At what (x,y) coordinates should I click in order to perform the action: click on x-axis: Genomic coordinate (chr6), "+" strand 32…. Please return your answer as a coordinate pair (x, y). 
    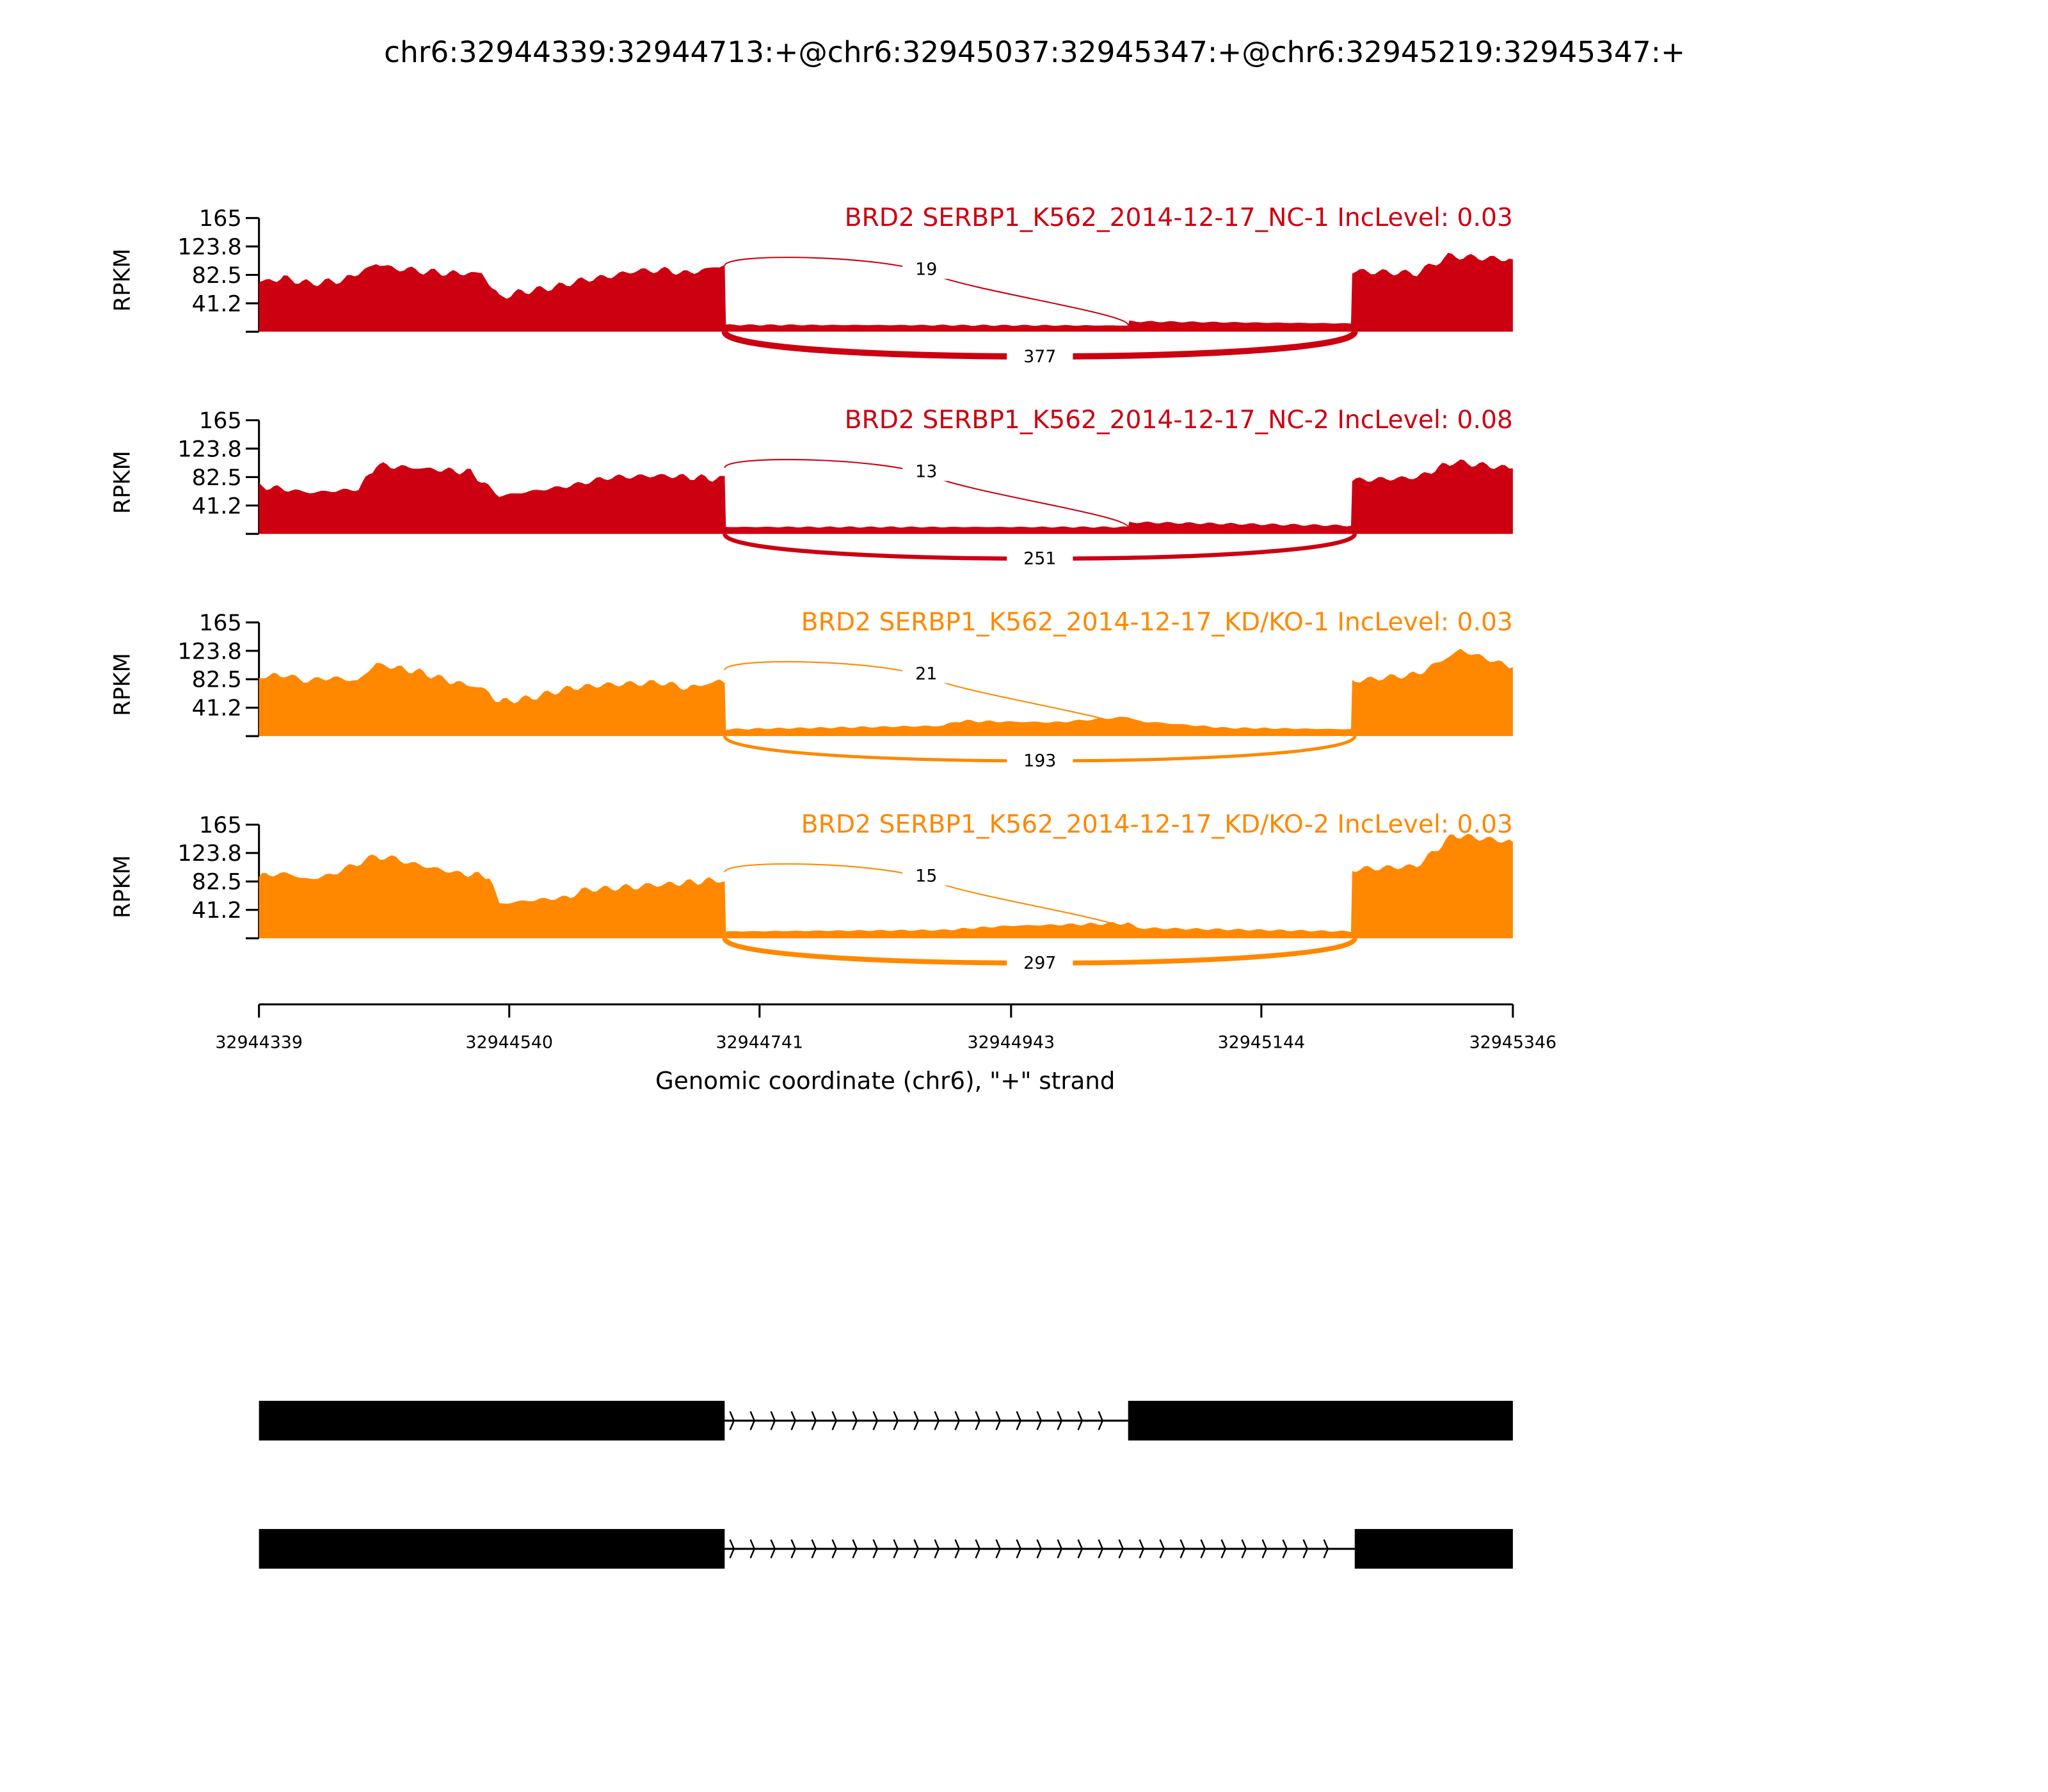
    Looking at the image, I should click on (886, 1048).